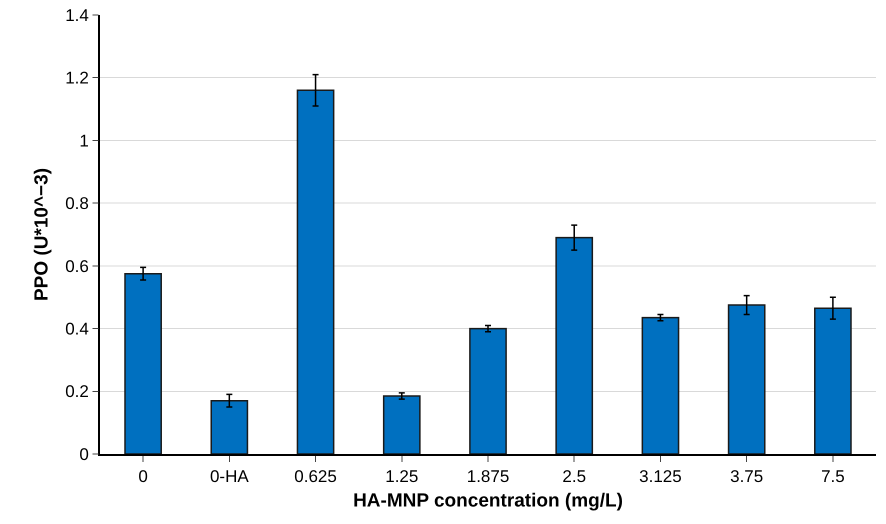 This screenshot has width=886, height=524. Describe the element at coordinates (315, 476) in the screenshot. I see `x-tick-label: 0.625` at that location.